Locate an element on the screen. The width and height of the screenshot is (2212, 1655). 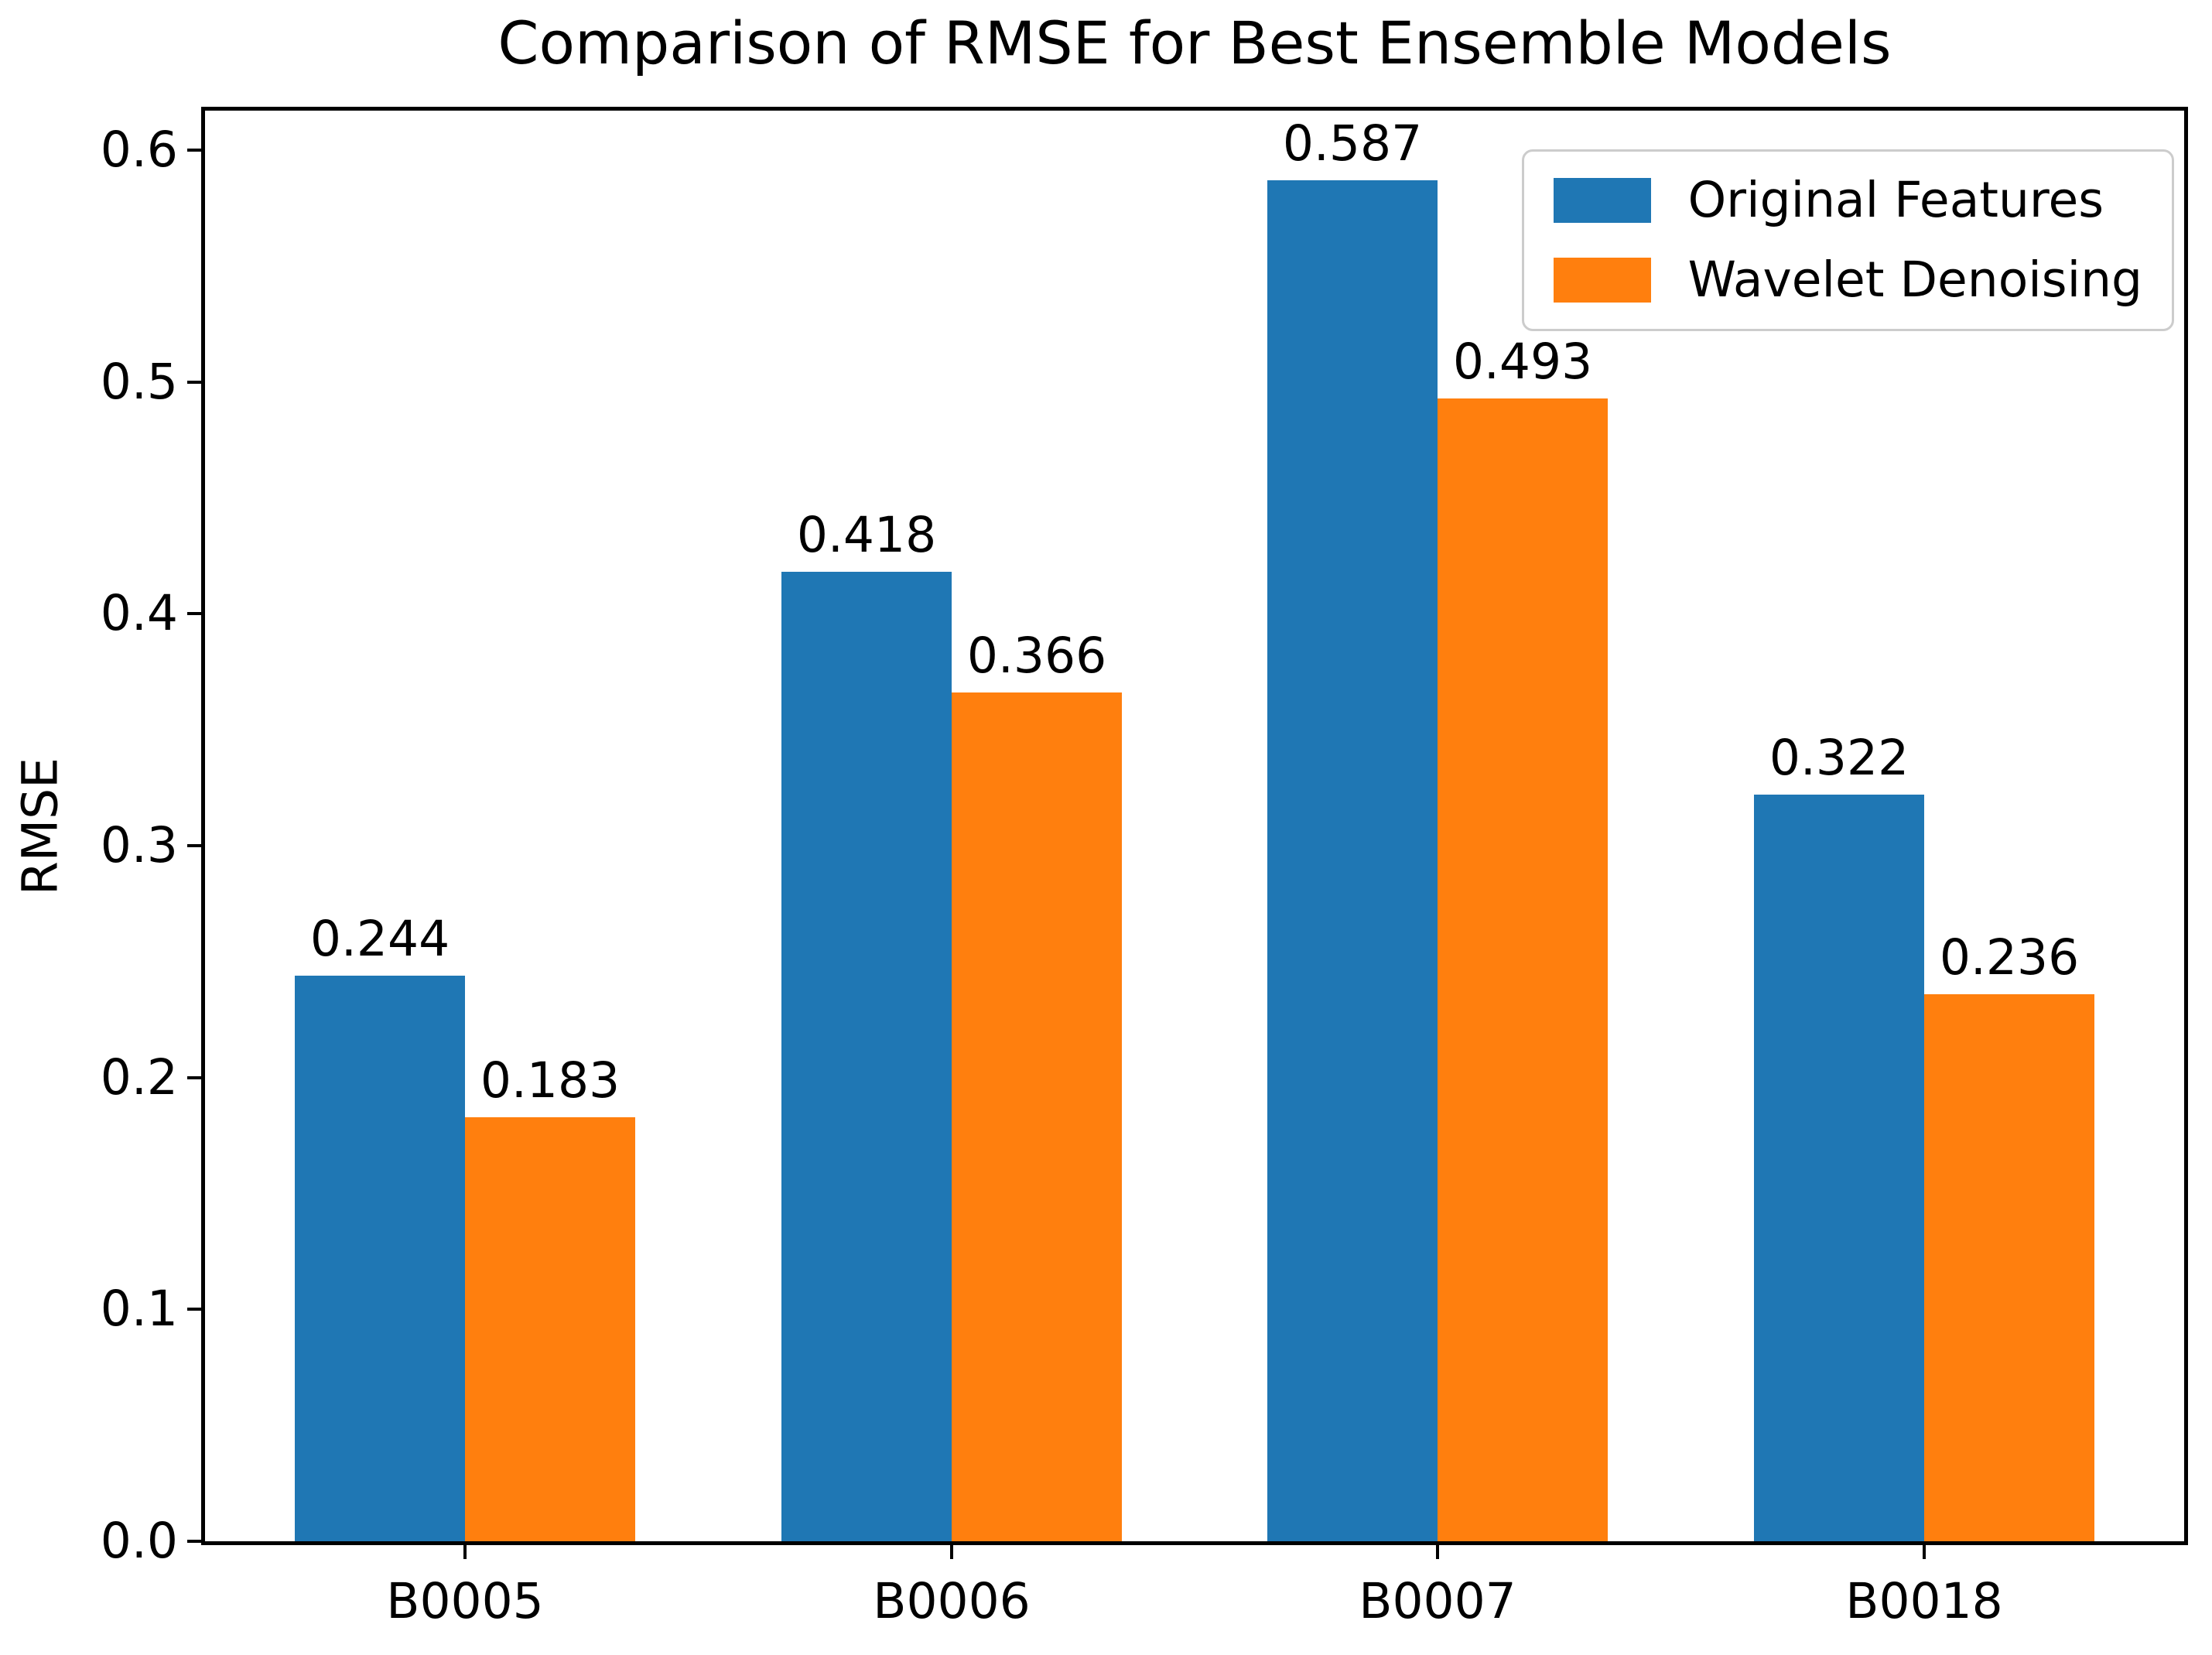
bar-value-label: 0.183 is located at coordinates (550, 1080).